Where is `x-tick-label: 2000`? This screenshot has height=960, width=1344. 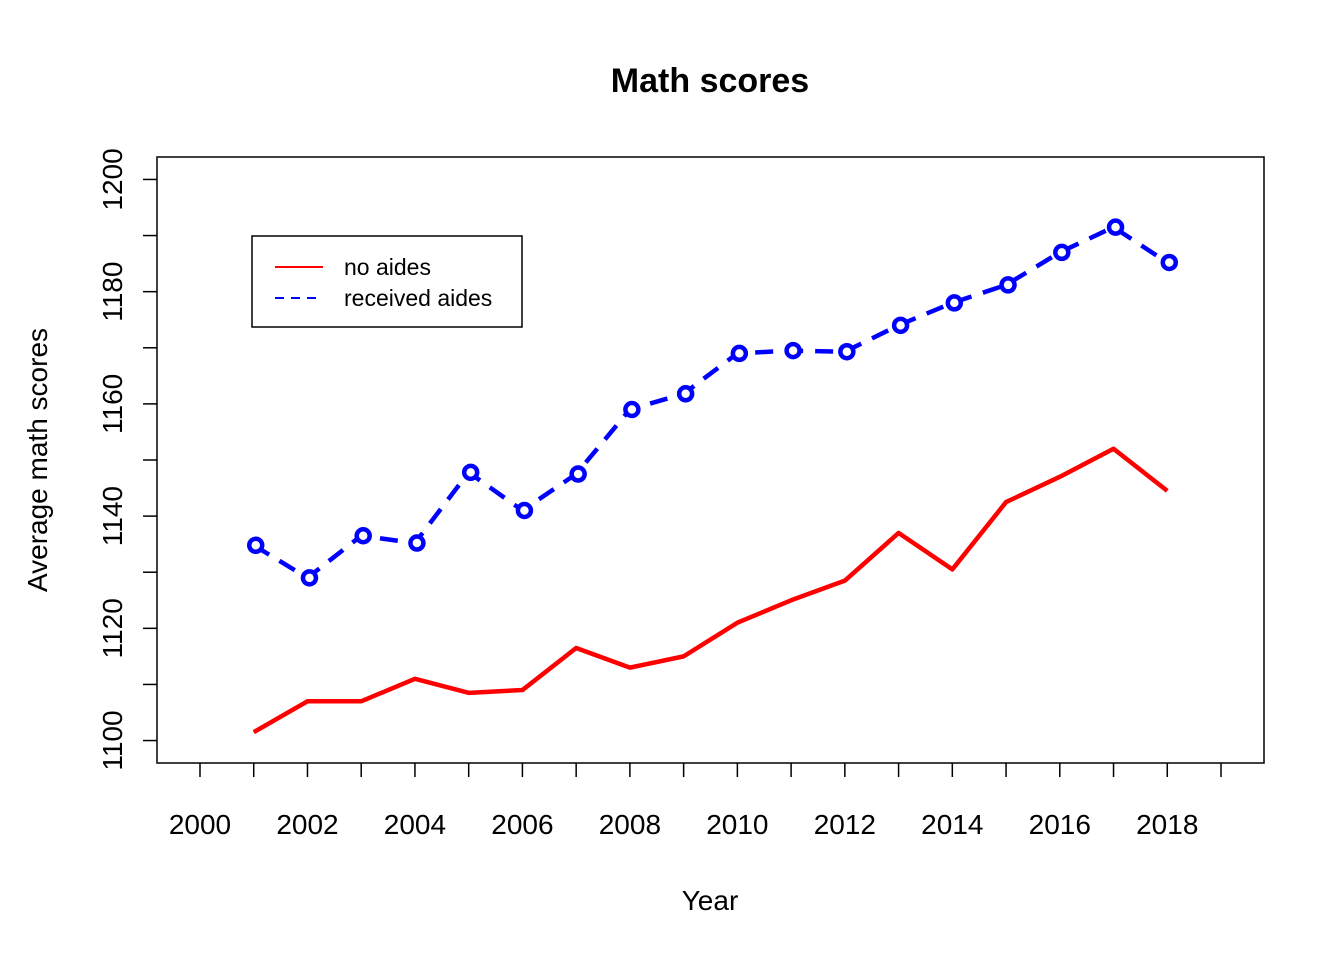
x-tick-label: 2000 is located at coordinates (200, 824).